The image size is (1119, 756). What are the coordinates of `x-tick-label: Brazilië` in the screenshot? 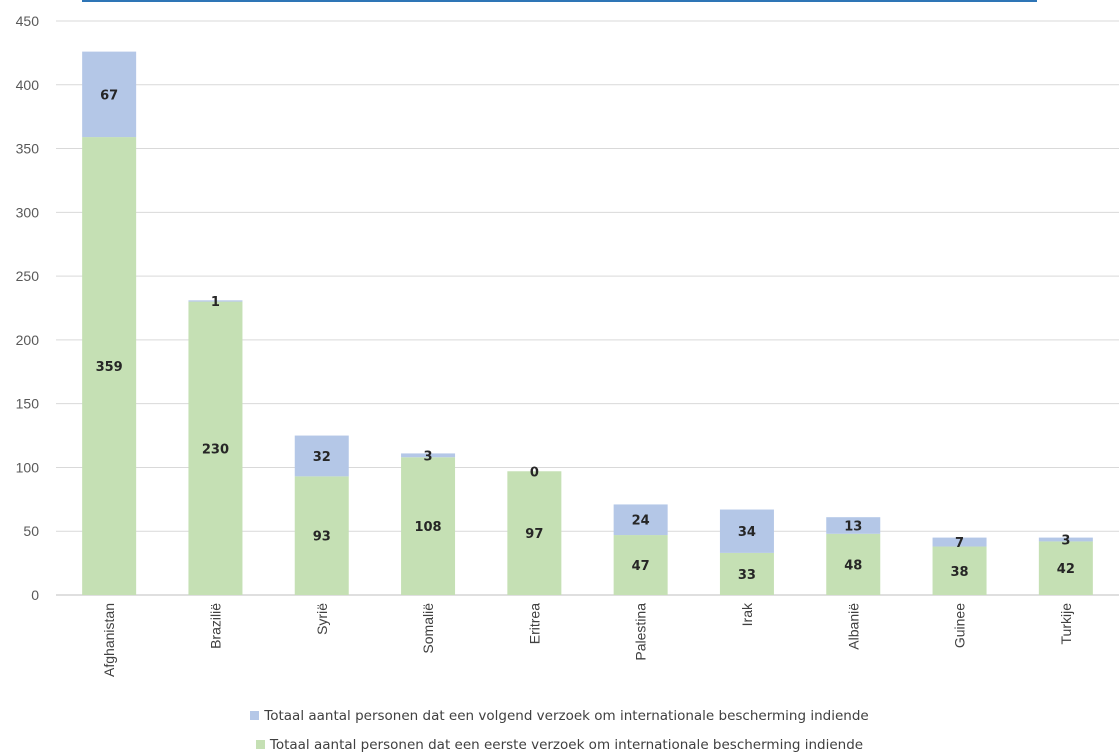 It's located at (215, 626).